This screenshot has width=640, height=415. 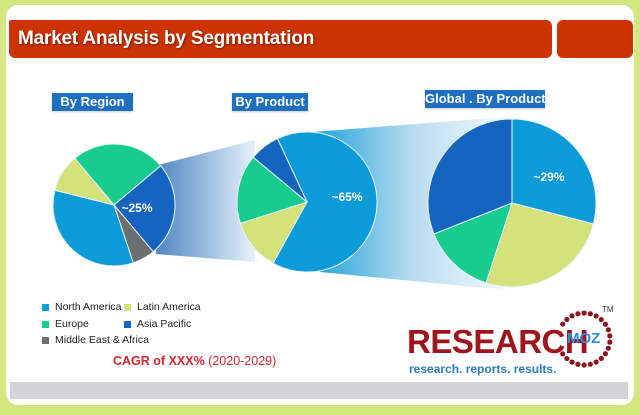 What do you see at coordinates (346, 197) in the screenshot?
I see `pie-percent-label: ~65%` at bounding box center [346, 197].